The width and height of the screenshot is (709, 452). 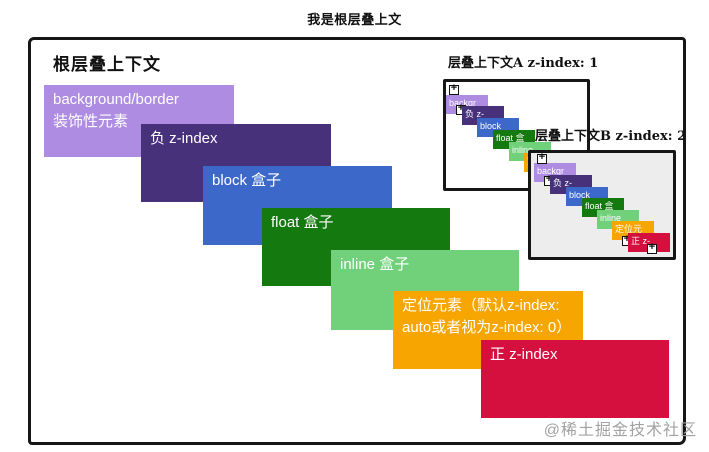 I want to click on layer-label: inline 盒子, so click(x=375, y=264).